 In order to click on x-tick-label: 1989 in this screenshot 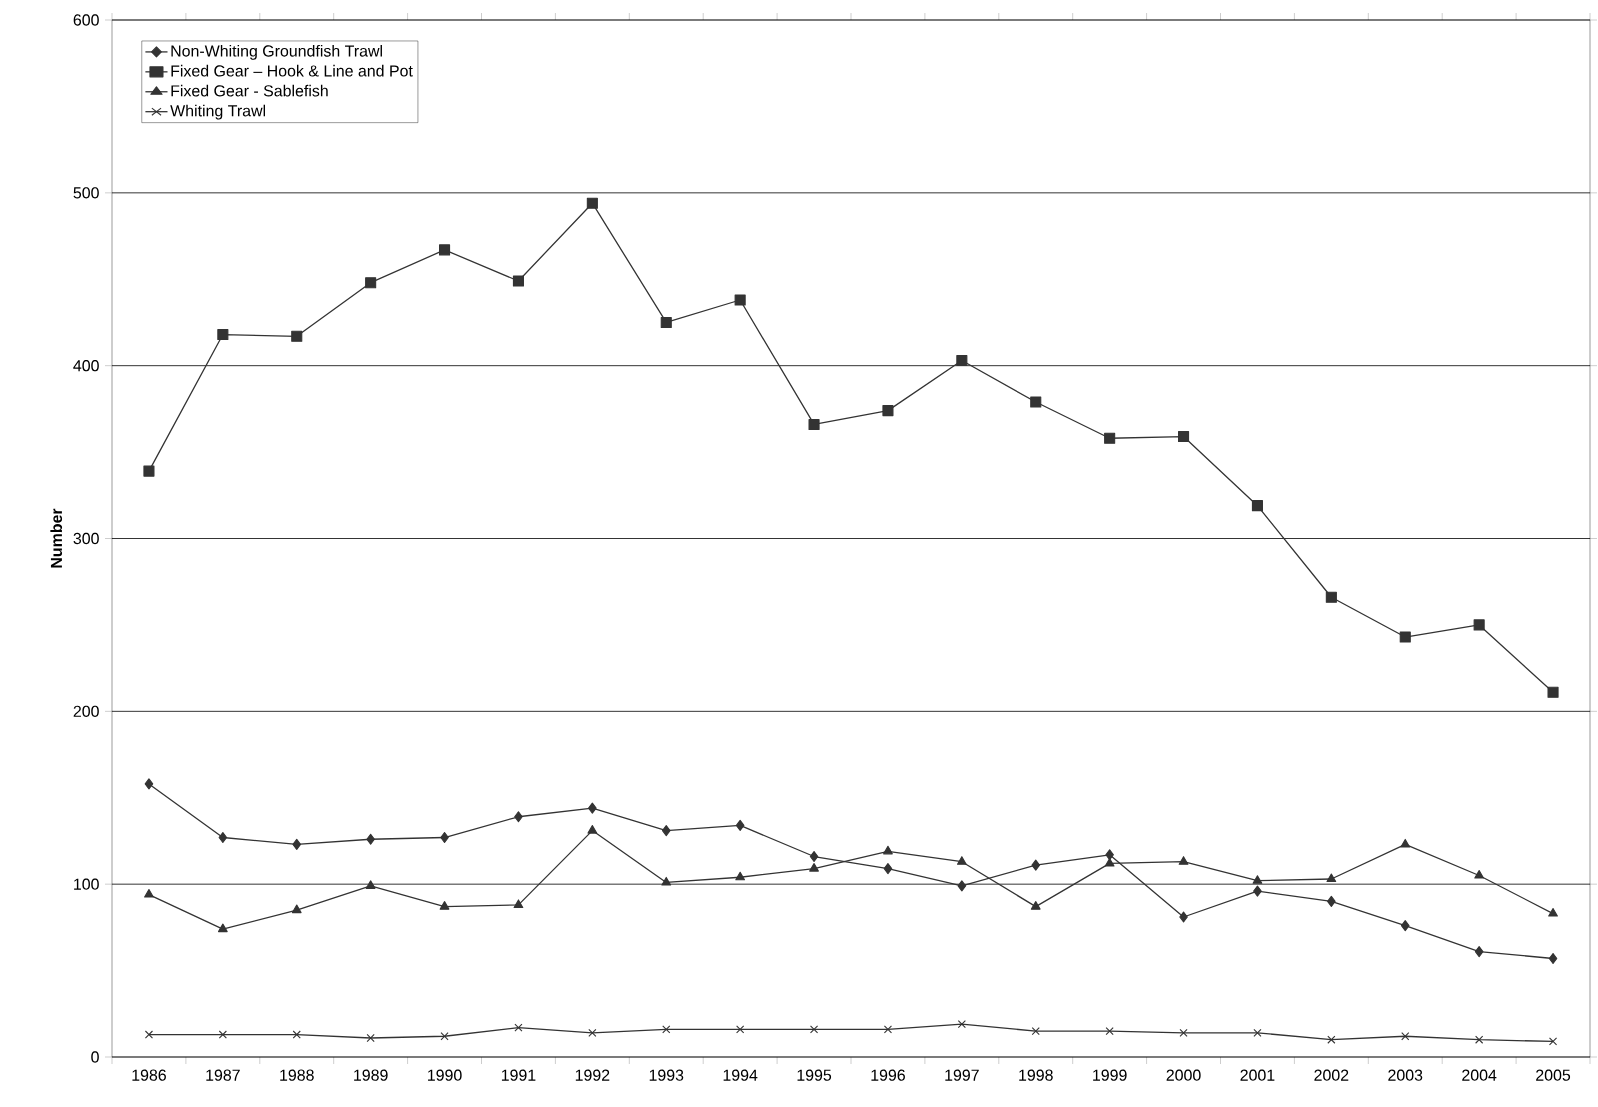, I will do `click(371, 1075)`.